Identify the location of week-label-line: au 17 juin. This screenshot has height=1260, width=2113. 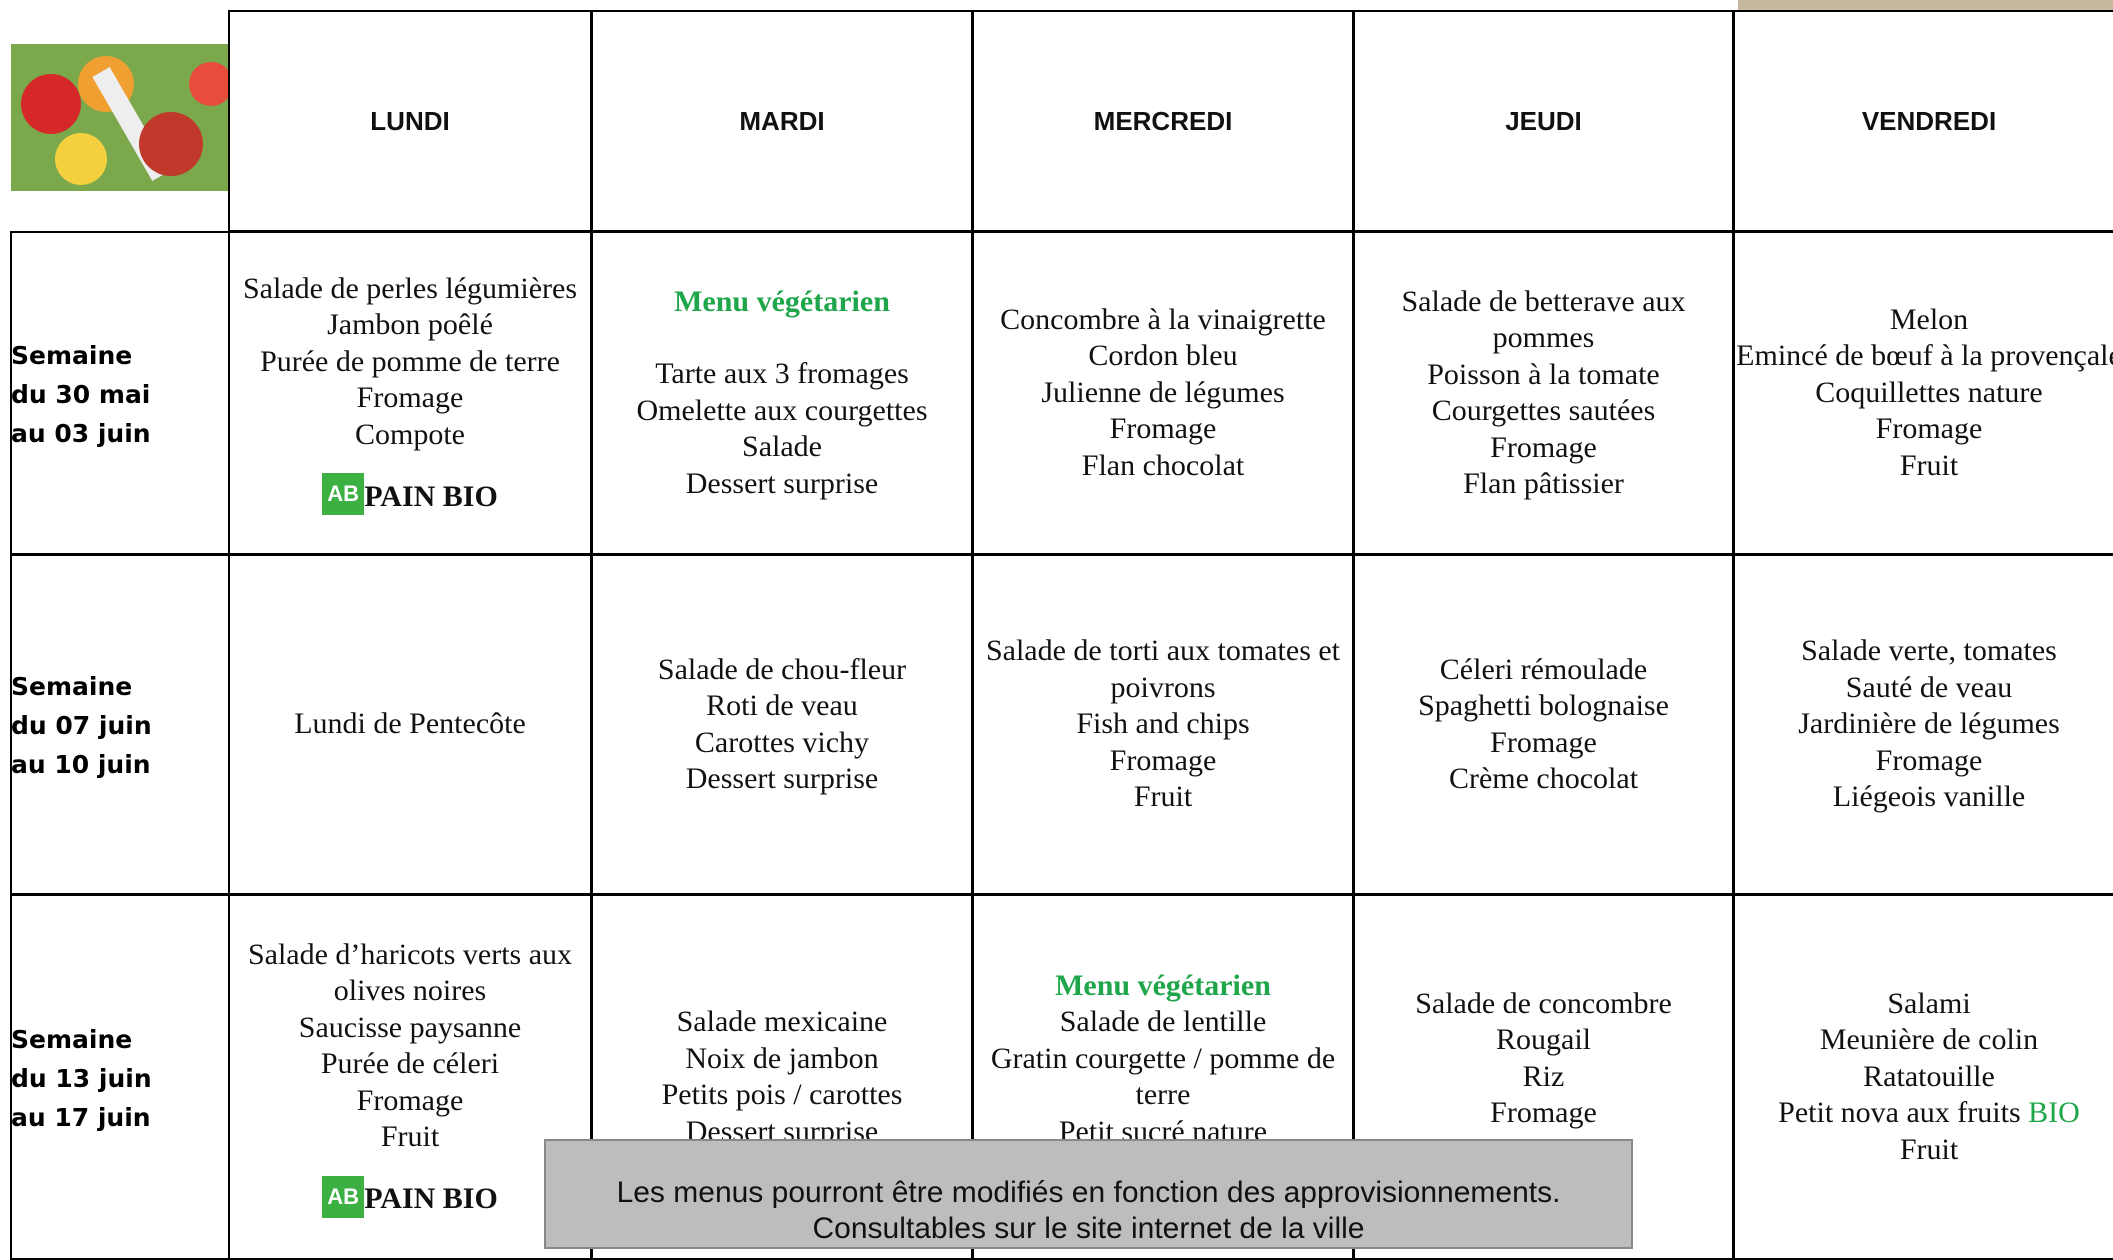
(81, 1117).